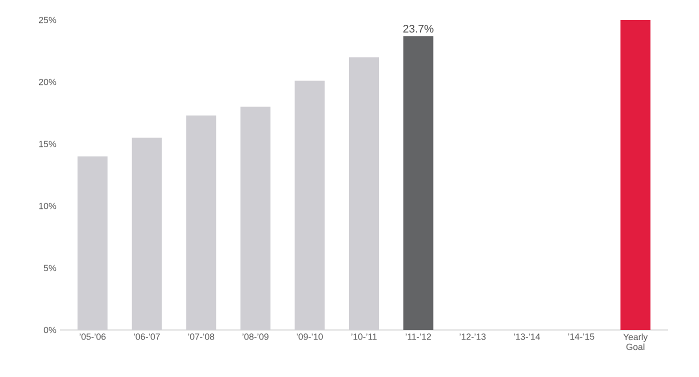 The height and width of the screenshot is (377, 699). Describe the element at coordinates (93, 337) in the screenshot. I see `x-tick-label: ’05-’06` at that location.